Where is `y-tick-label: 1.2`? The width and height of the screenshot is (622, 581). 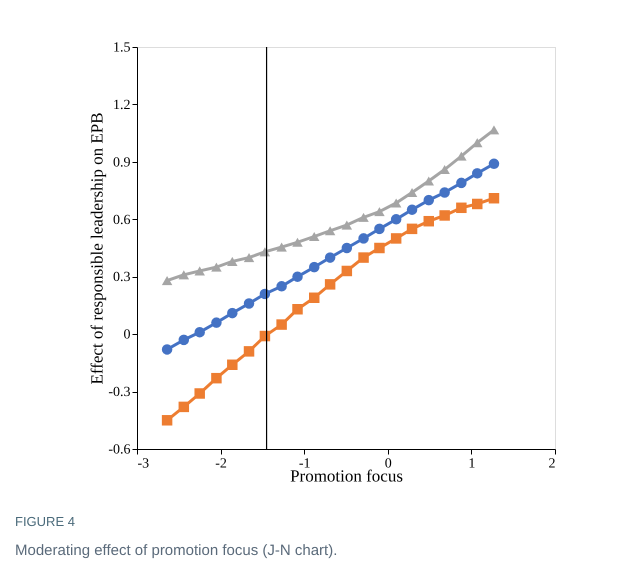
y-tick-label: 1.2 is located at coordinates (121, 105).